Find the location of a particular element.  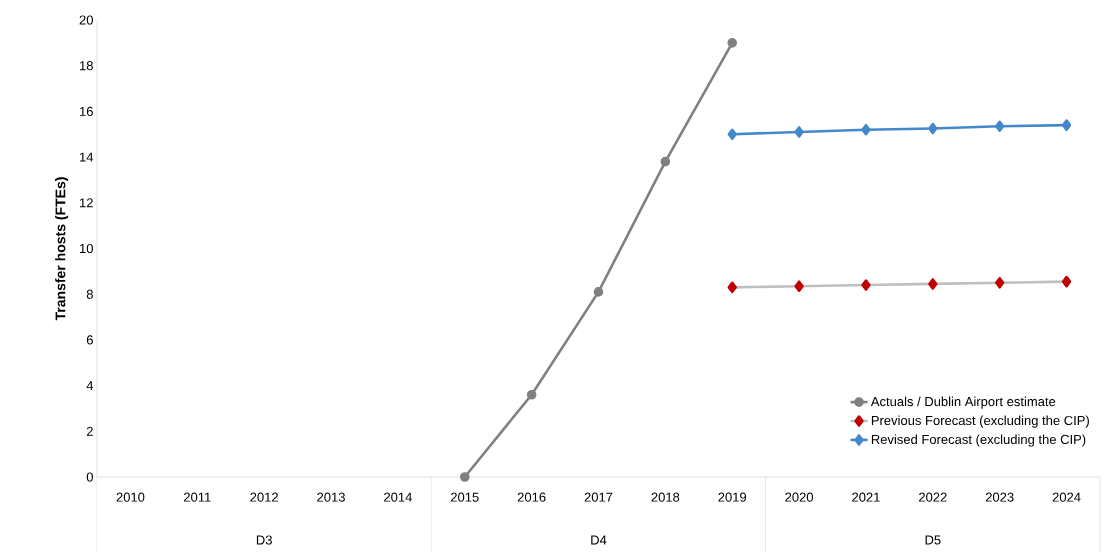

y-tick-label: 18 is located at coordinates (86, 66).